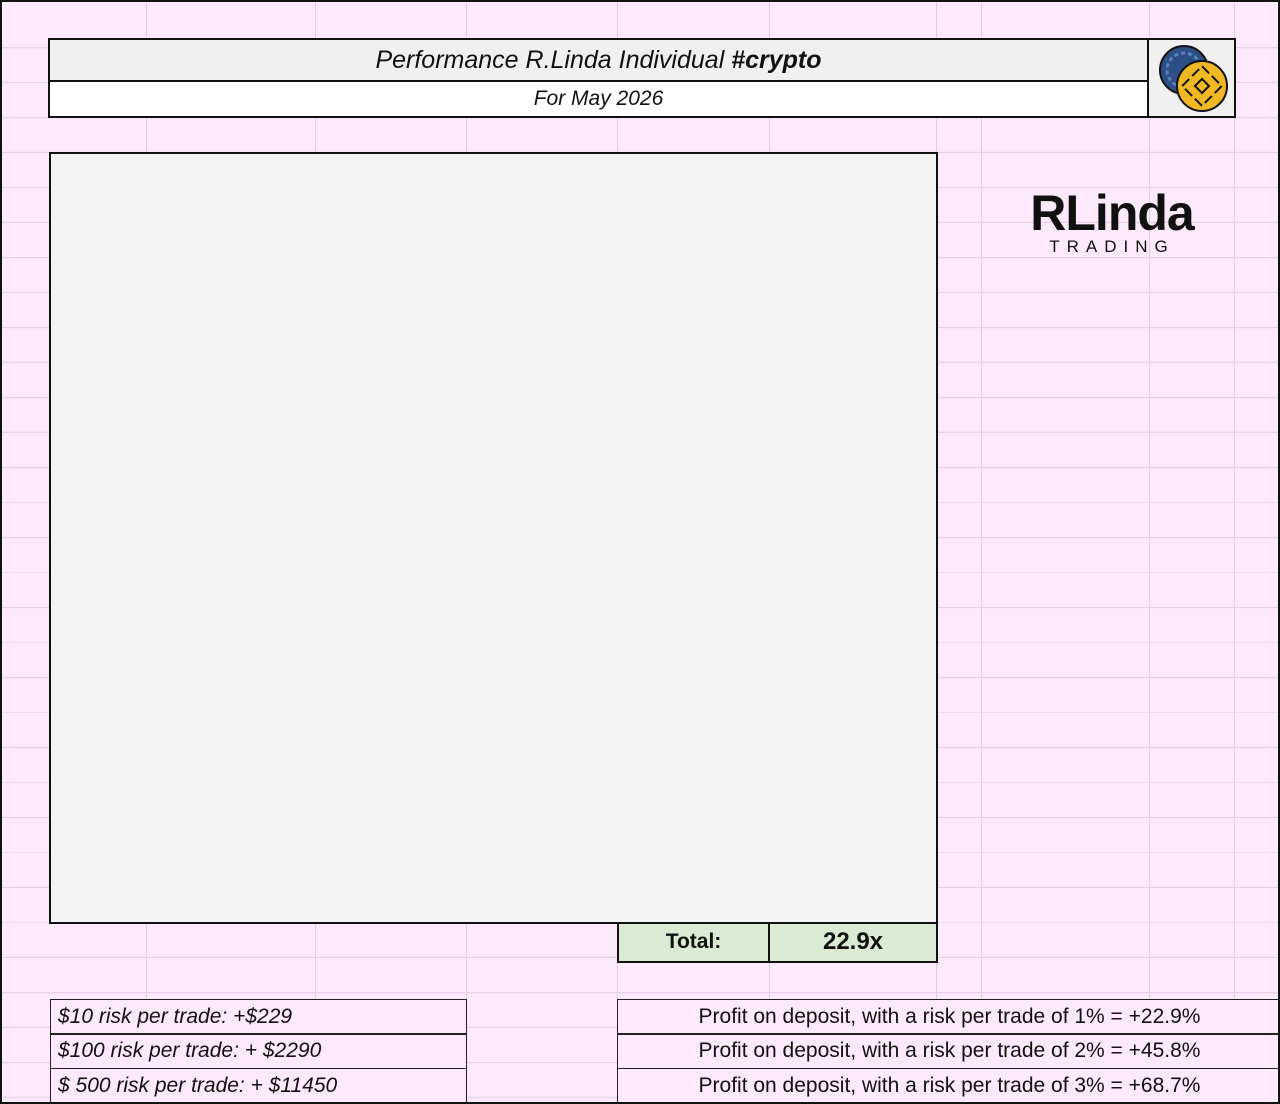 This screenshot has width=1280, height=1104. I want to click on result-cell: 6,5, so click(853, 207).